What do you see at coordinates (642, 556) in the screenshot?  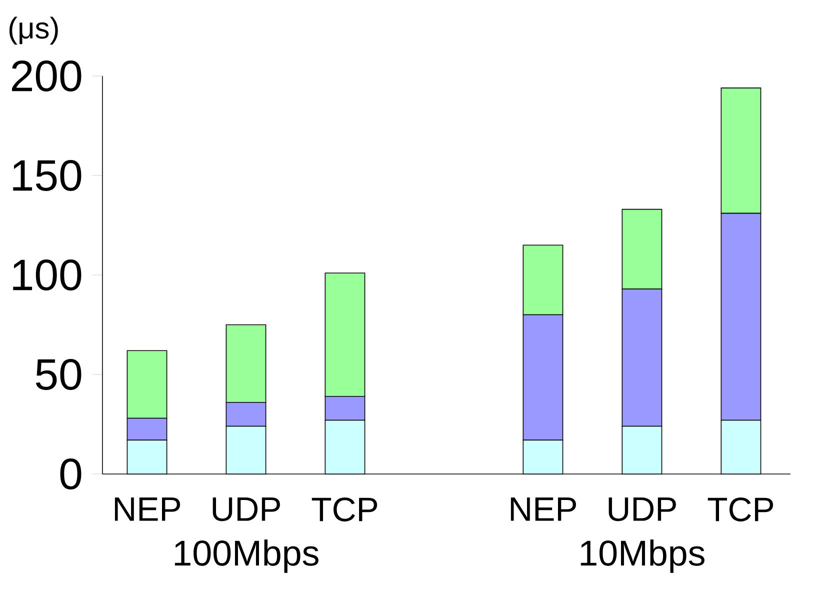 I see `text: 10Mbps` at bounding box center [642, 556].